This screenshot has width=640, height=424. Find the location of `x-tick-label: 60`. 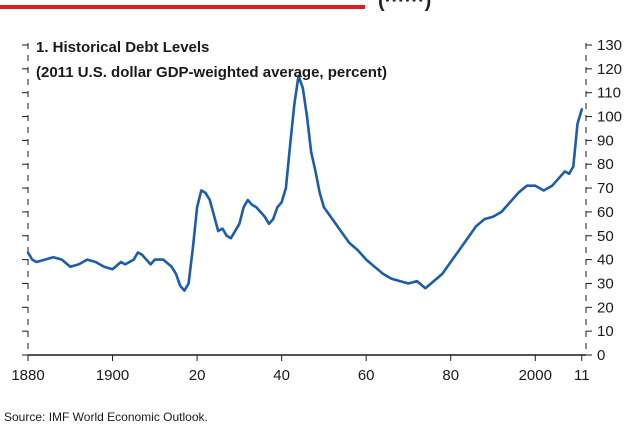

x-tick-label: 60 is located at coordinates (366, 375).